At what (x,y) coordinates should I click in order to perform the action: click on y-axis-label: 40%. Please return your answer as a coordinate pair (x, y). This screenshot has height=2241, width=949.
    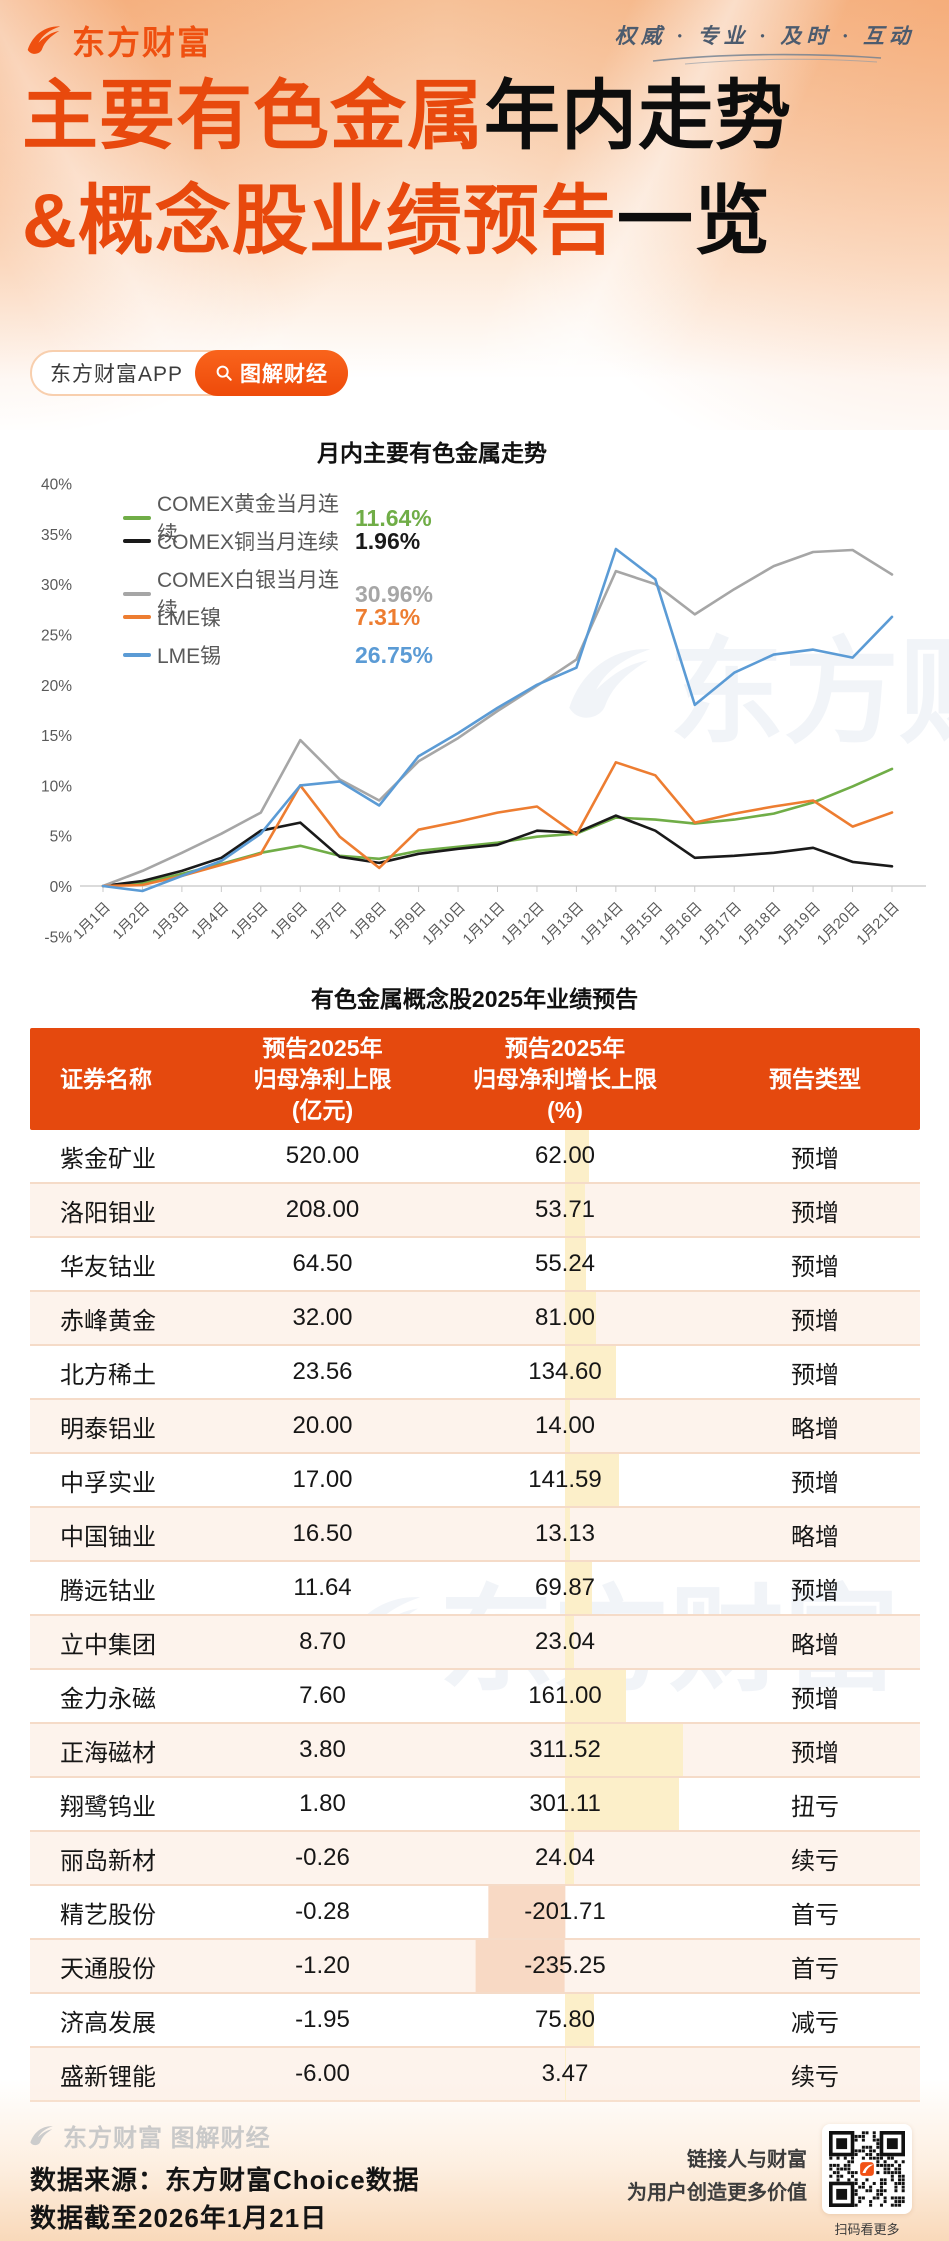
    Looking at the image, I should click on (56, 485).